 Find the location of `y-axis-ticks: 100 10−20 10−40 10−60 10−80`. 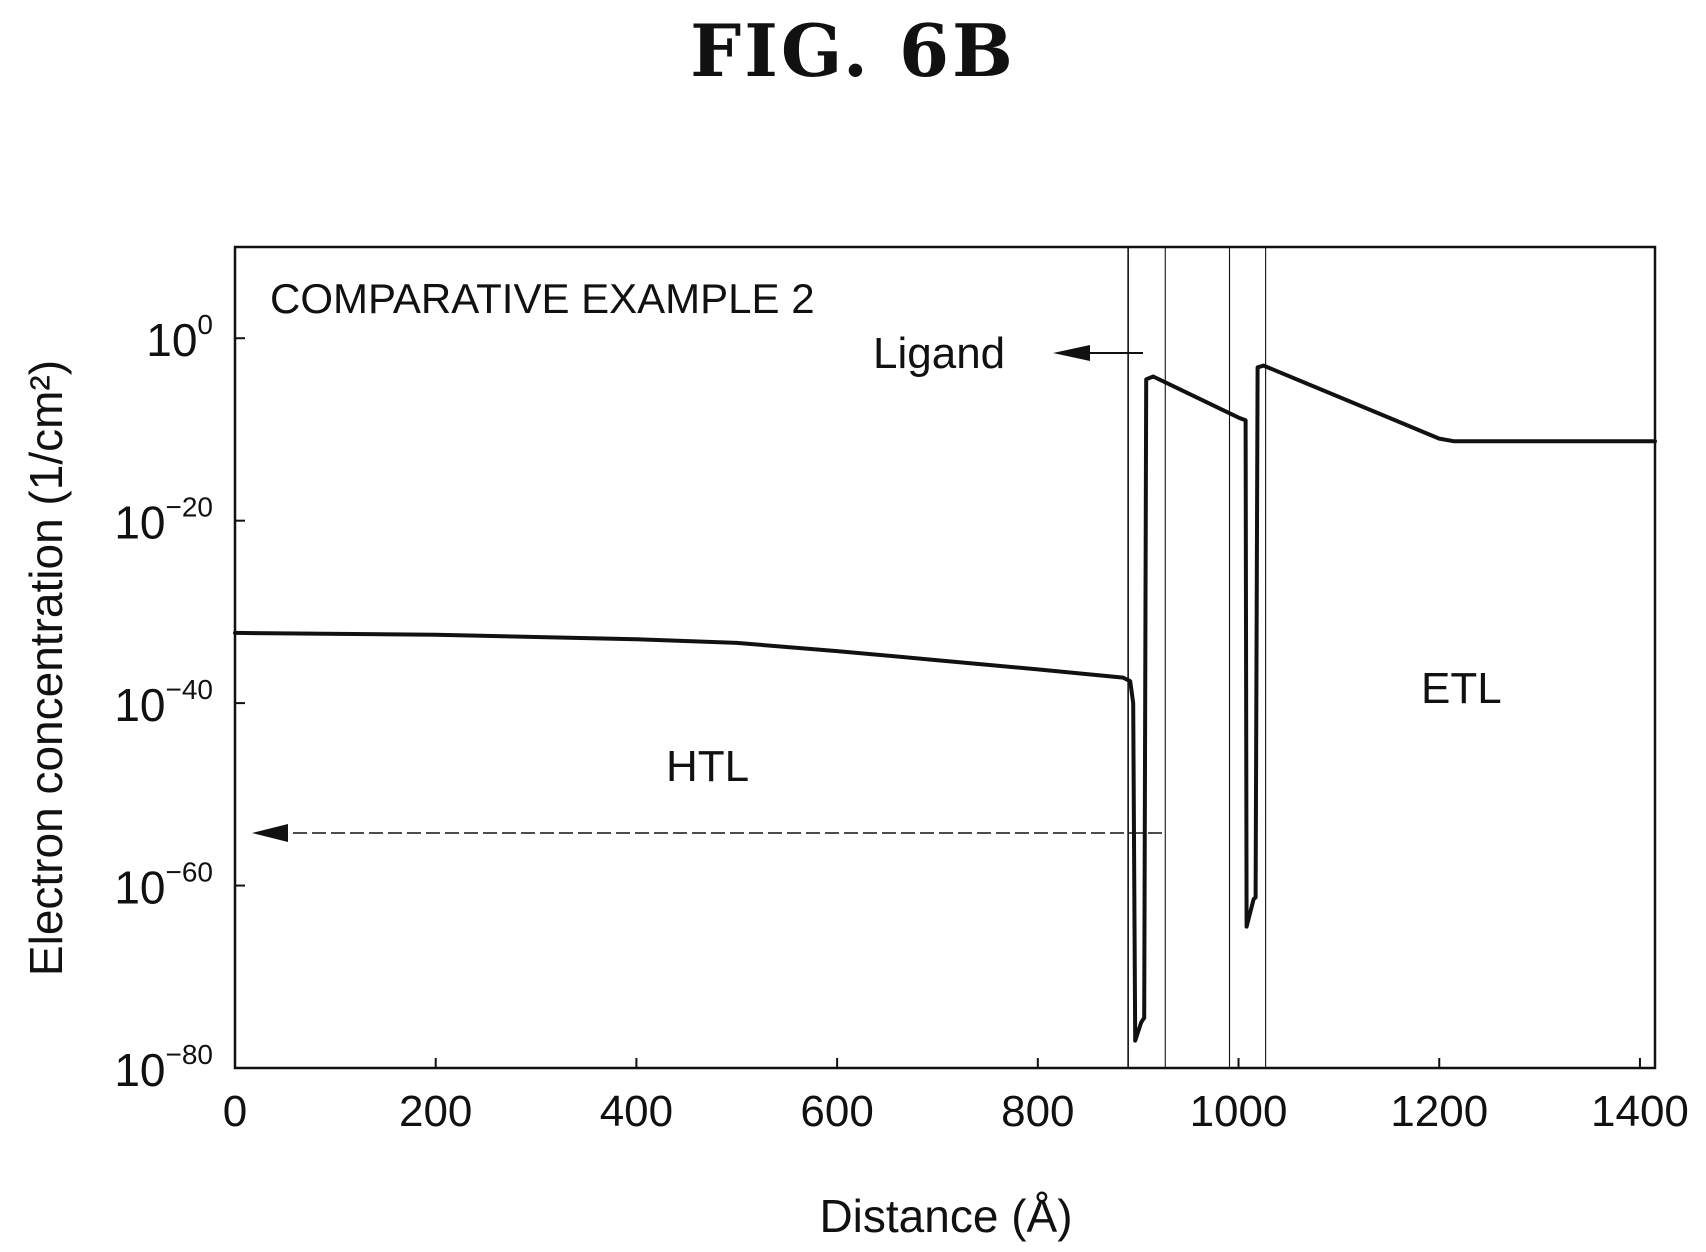

y-axis-ticks: 100 10−20 10−40 10−60 10−80 is located at coordinates (179, 702).